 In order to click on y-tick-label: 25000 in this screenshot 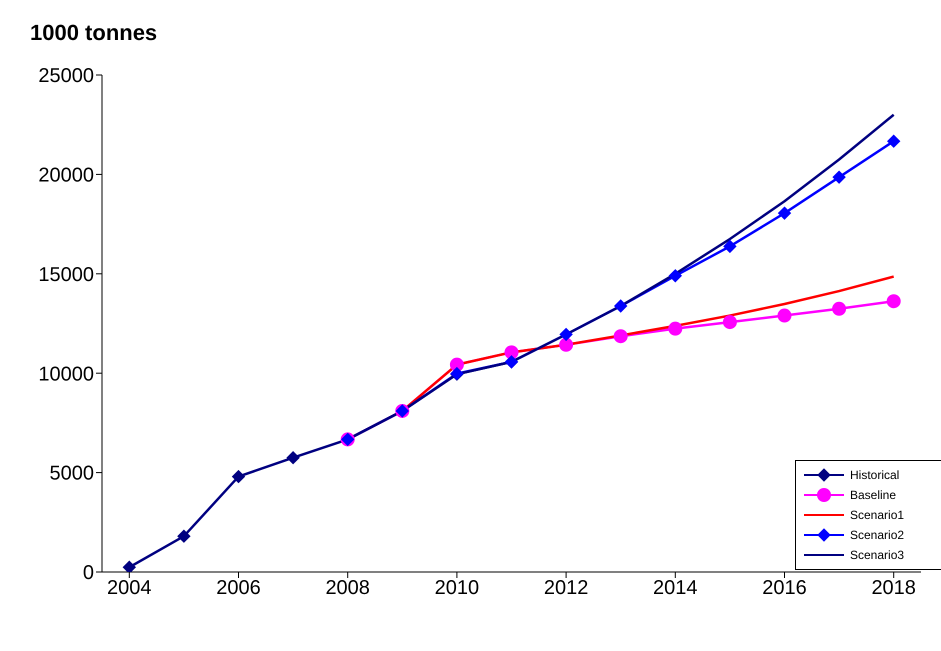, I will do `click(66, 76)`.